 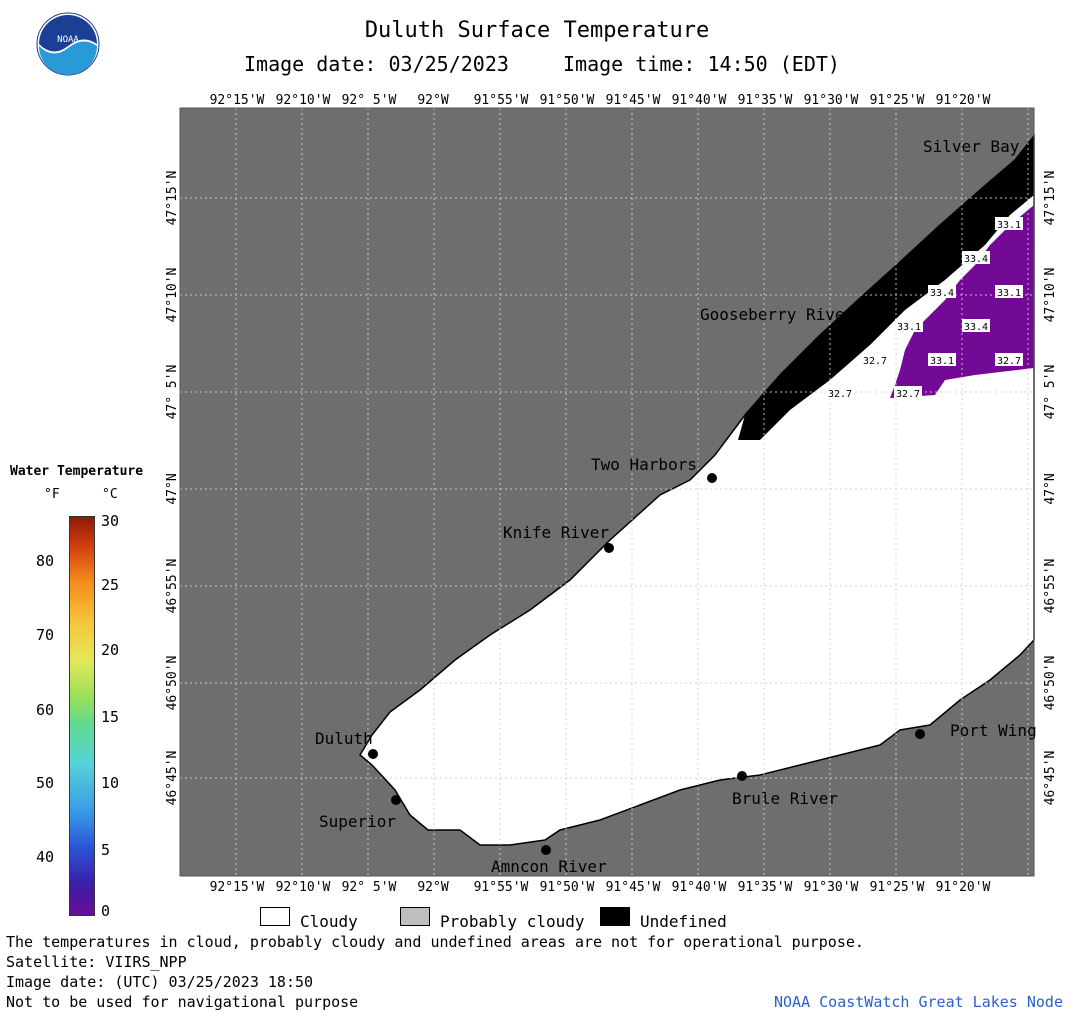 What do you see at coordinates (303, 887) in the screenshot?
I see `lon-label-bottom: 92°10'W` at bounding box center [303, 887].